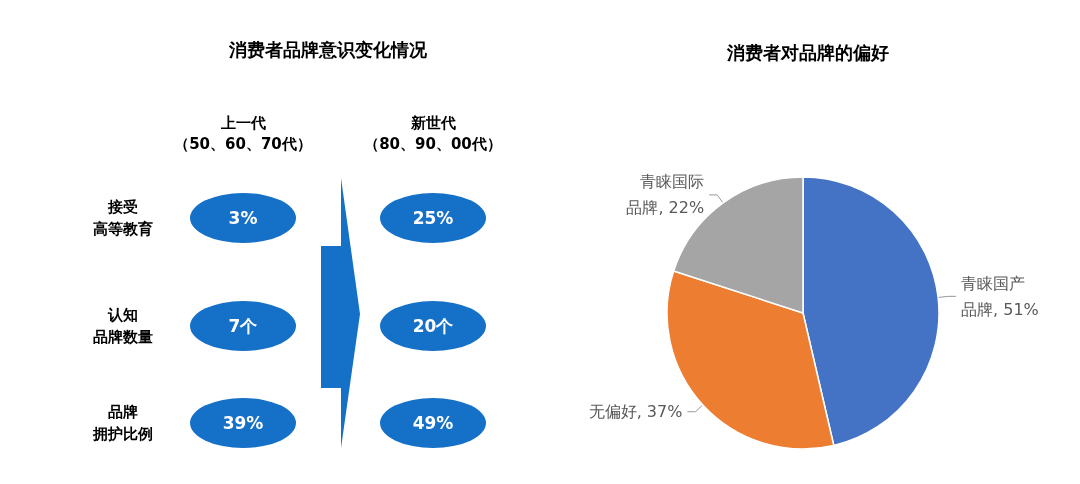  What do you see at coordinates (123, 326) in the screenshot?
I see `text: 认知品牌数量` at bounding box center [123, 326].